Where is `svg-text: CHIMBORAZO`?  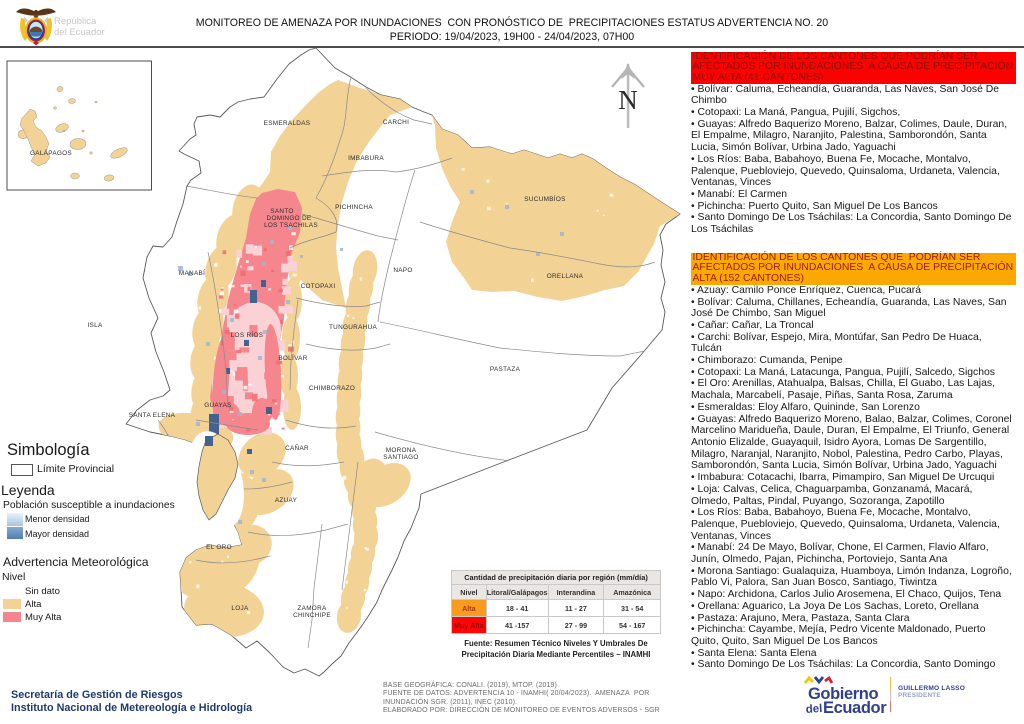 svg-text: CHIMBORAZO is located at coordinates (332, 388).